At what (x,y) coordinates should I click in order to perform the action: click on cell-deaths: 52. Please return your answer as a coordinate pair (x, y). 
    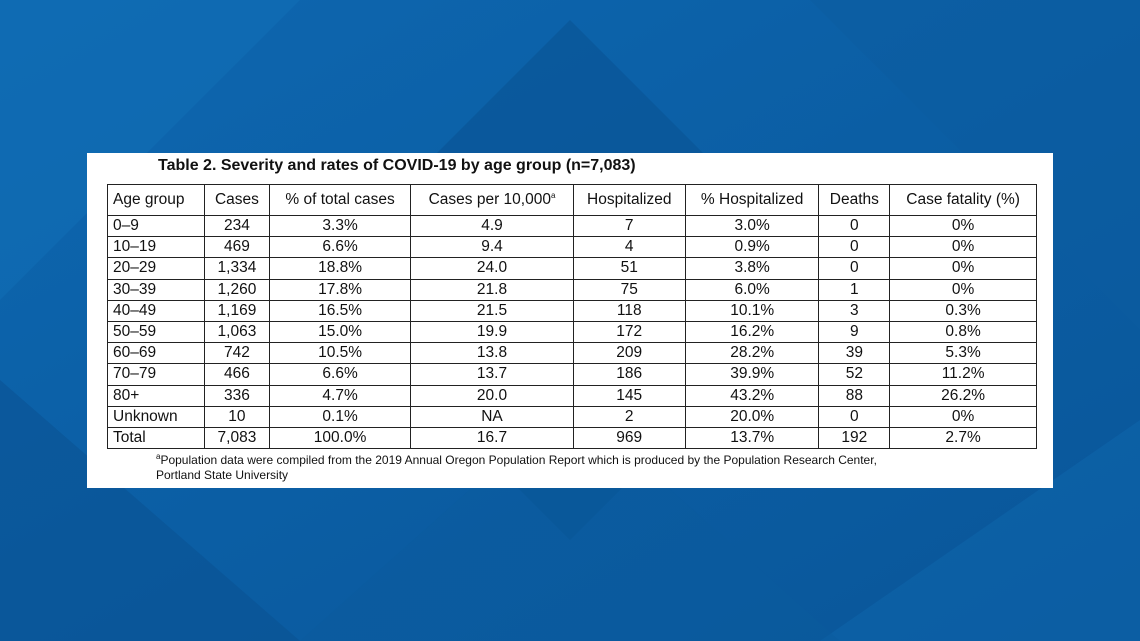
    Looking at the image, I should click on (854, 374).